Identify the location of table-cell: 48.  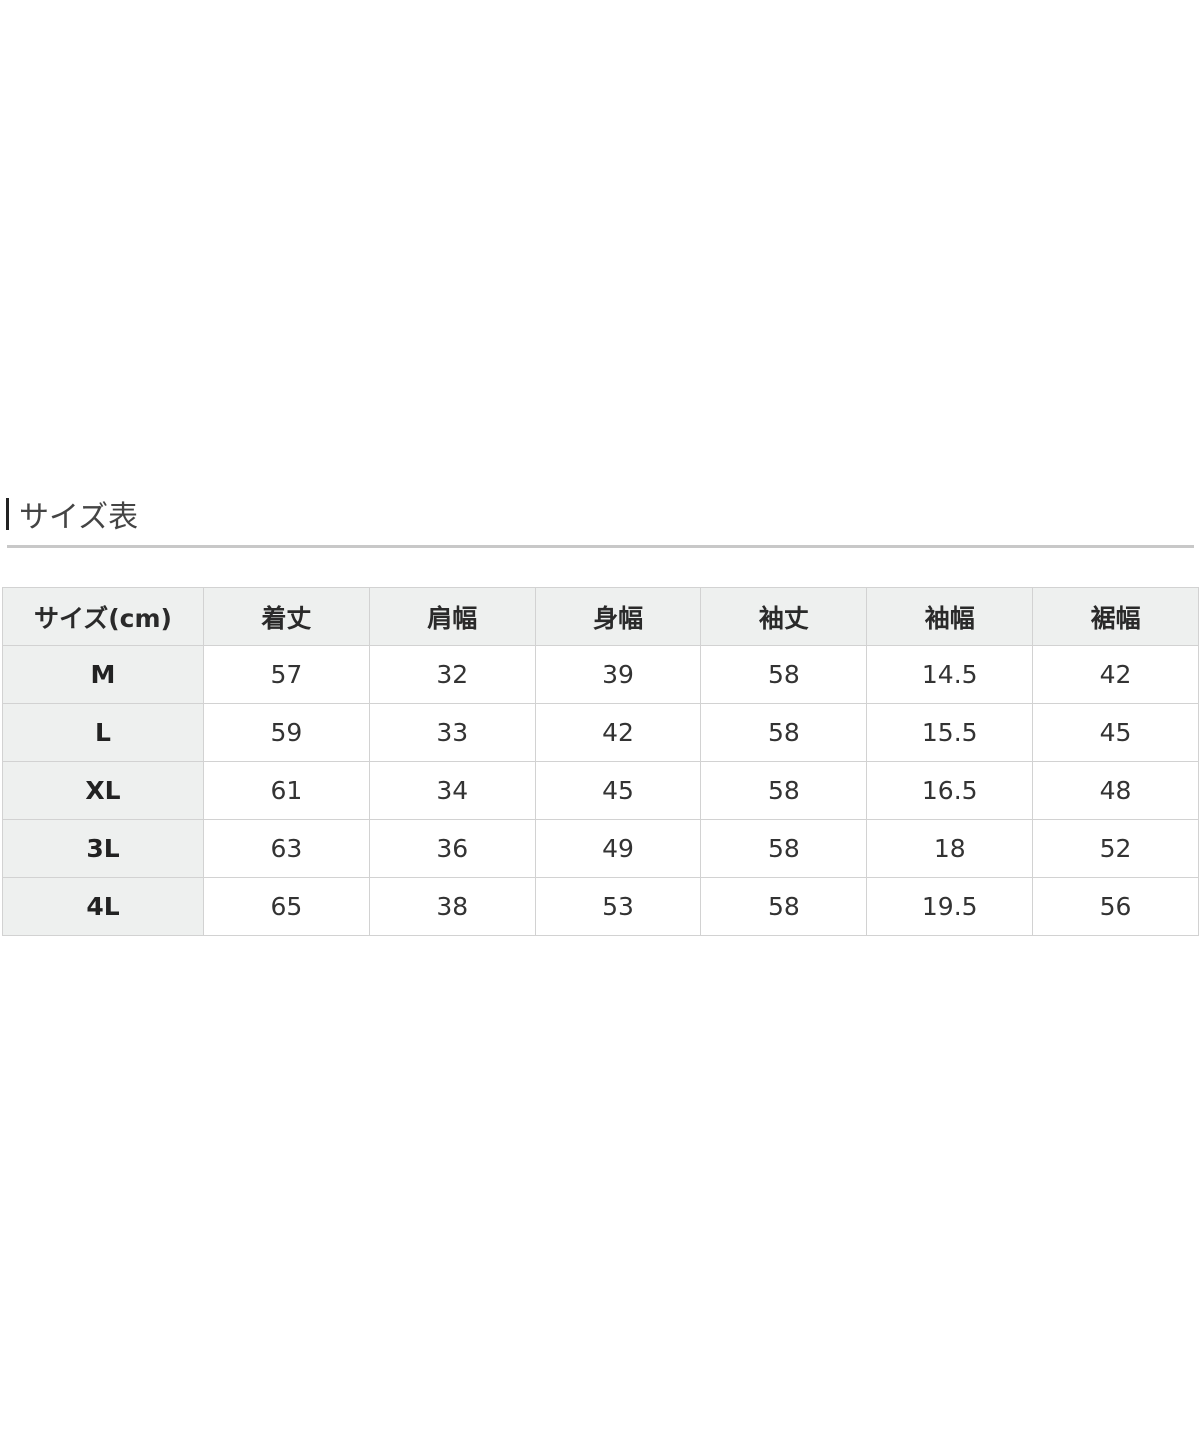
(1115, 790).